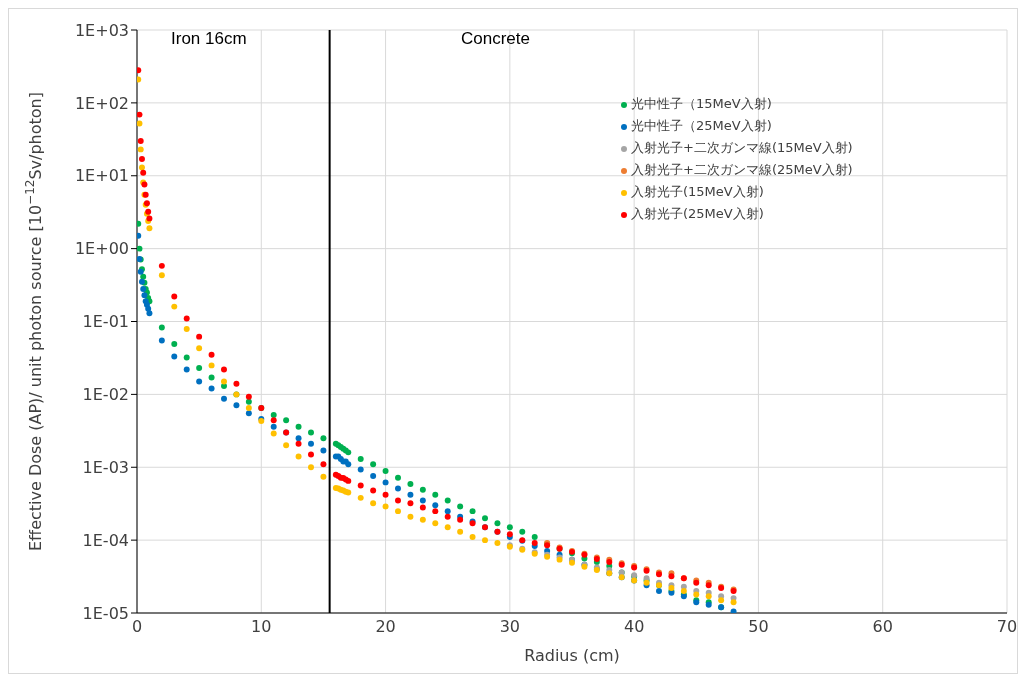 This screenshot has height=682, width=1027. I want to click on x-tick-label: 10, so click(261, 627).